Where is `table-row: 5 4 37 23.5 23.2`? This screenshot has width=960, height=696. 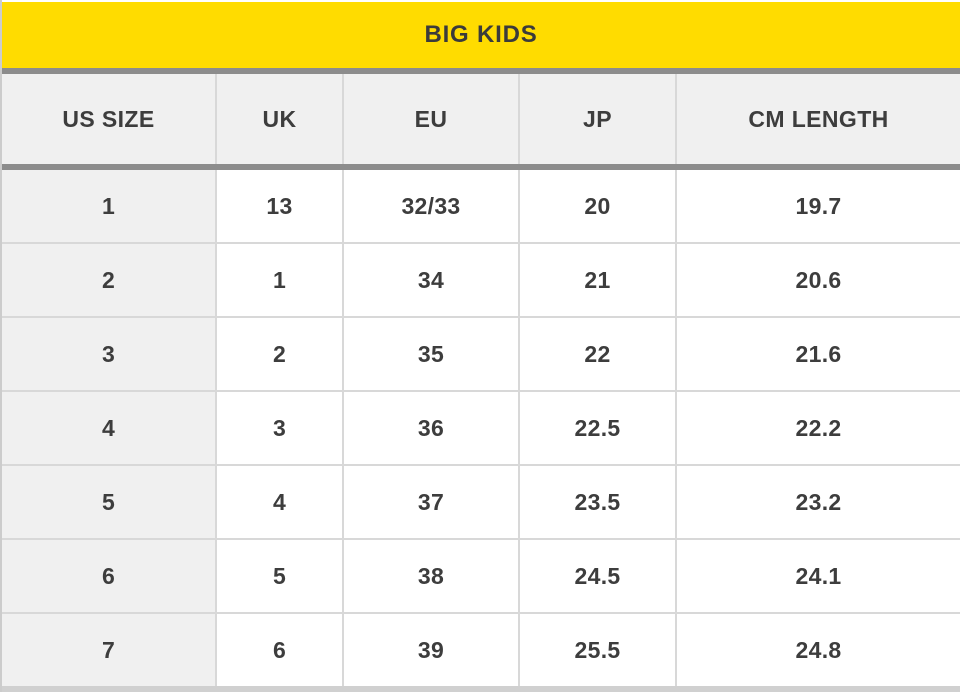
table-row: 5 4 37 23.5 23.2 is located at coordinates (481, 501).